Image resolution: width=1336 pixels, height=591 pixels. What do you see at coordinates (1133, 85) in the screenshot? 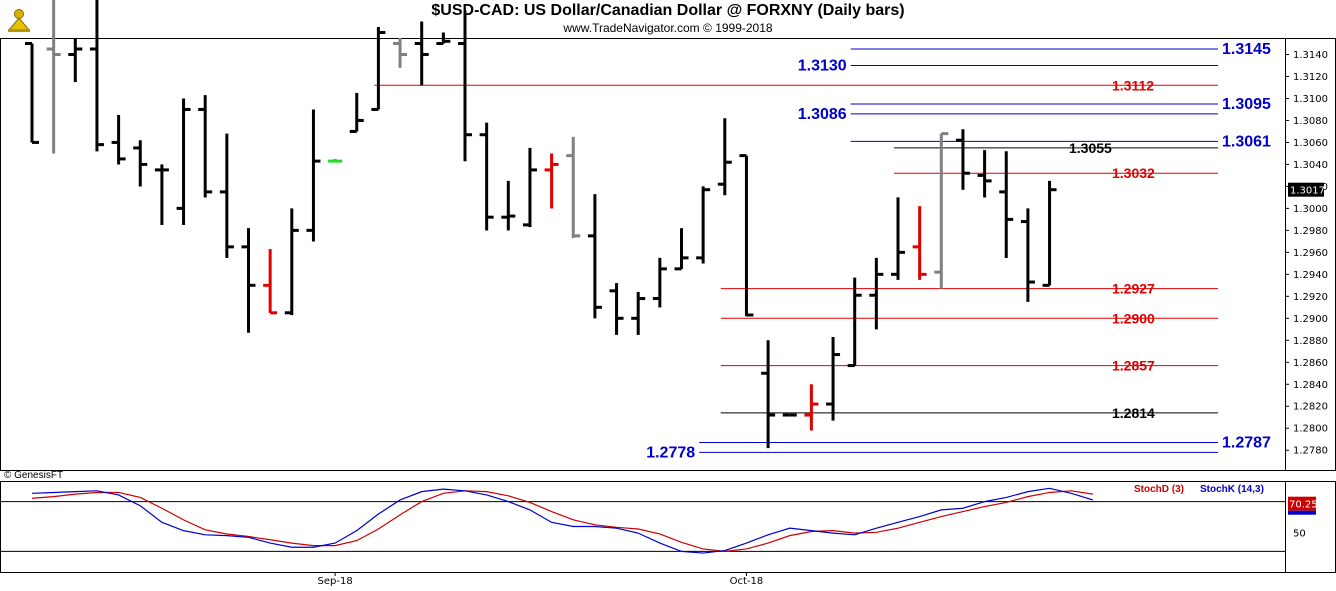
I see `level-label-1.3112: 1.3112` at bounding box center [1133, 85].